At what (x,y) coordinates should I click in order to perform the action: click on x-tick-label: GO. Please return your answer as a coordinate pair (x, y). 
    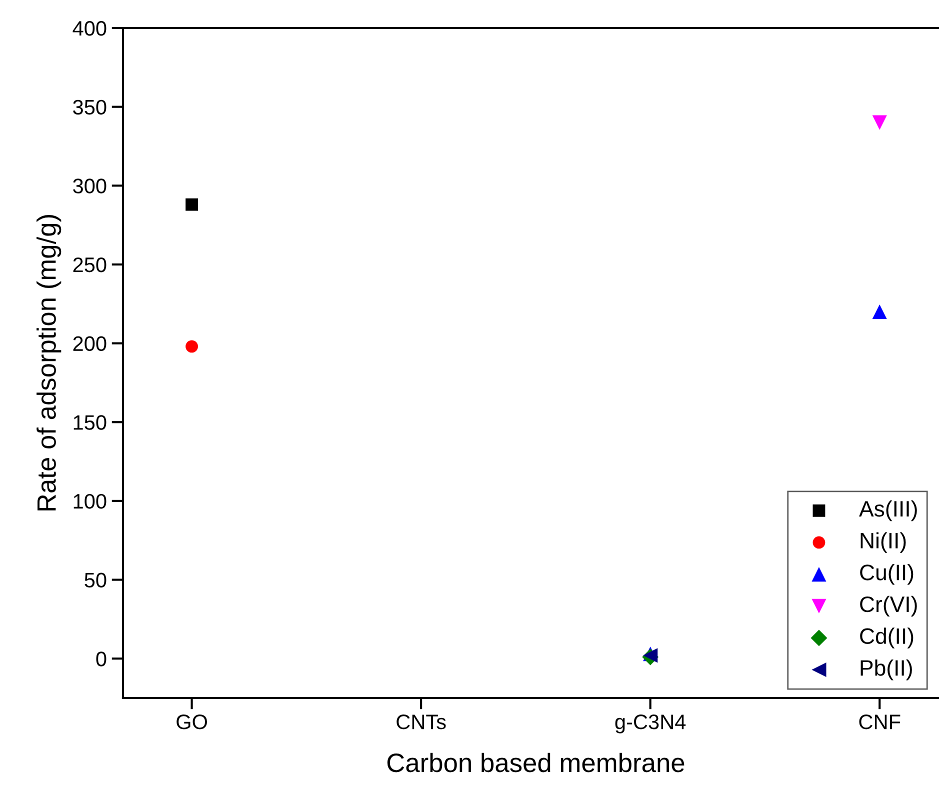
    Looking at the image, I should click on (191, 722).